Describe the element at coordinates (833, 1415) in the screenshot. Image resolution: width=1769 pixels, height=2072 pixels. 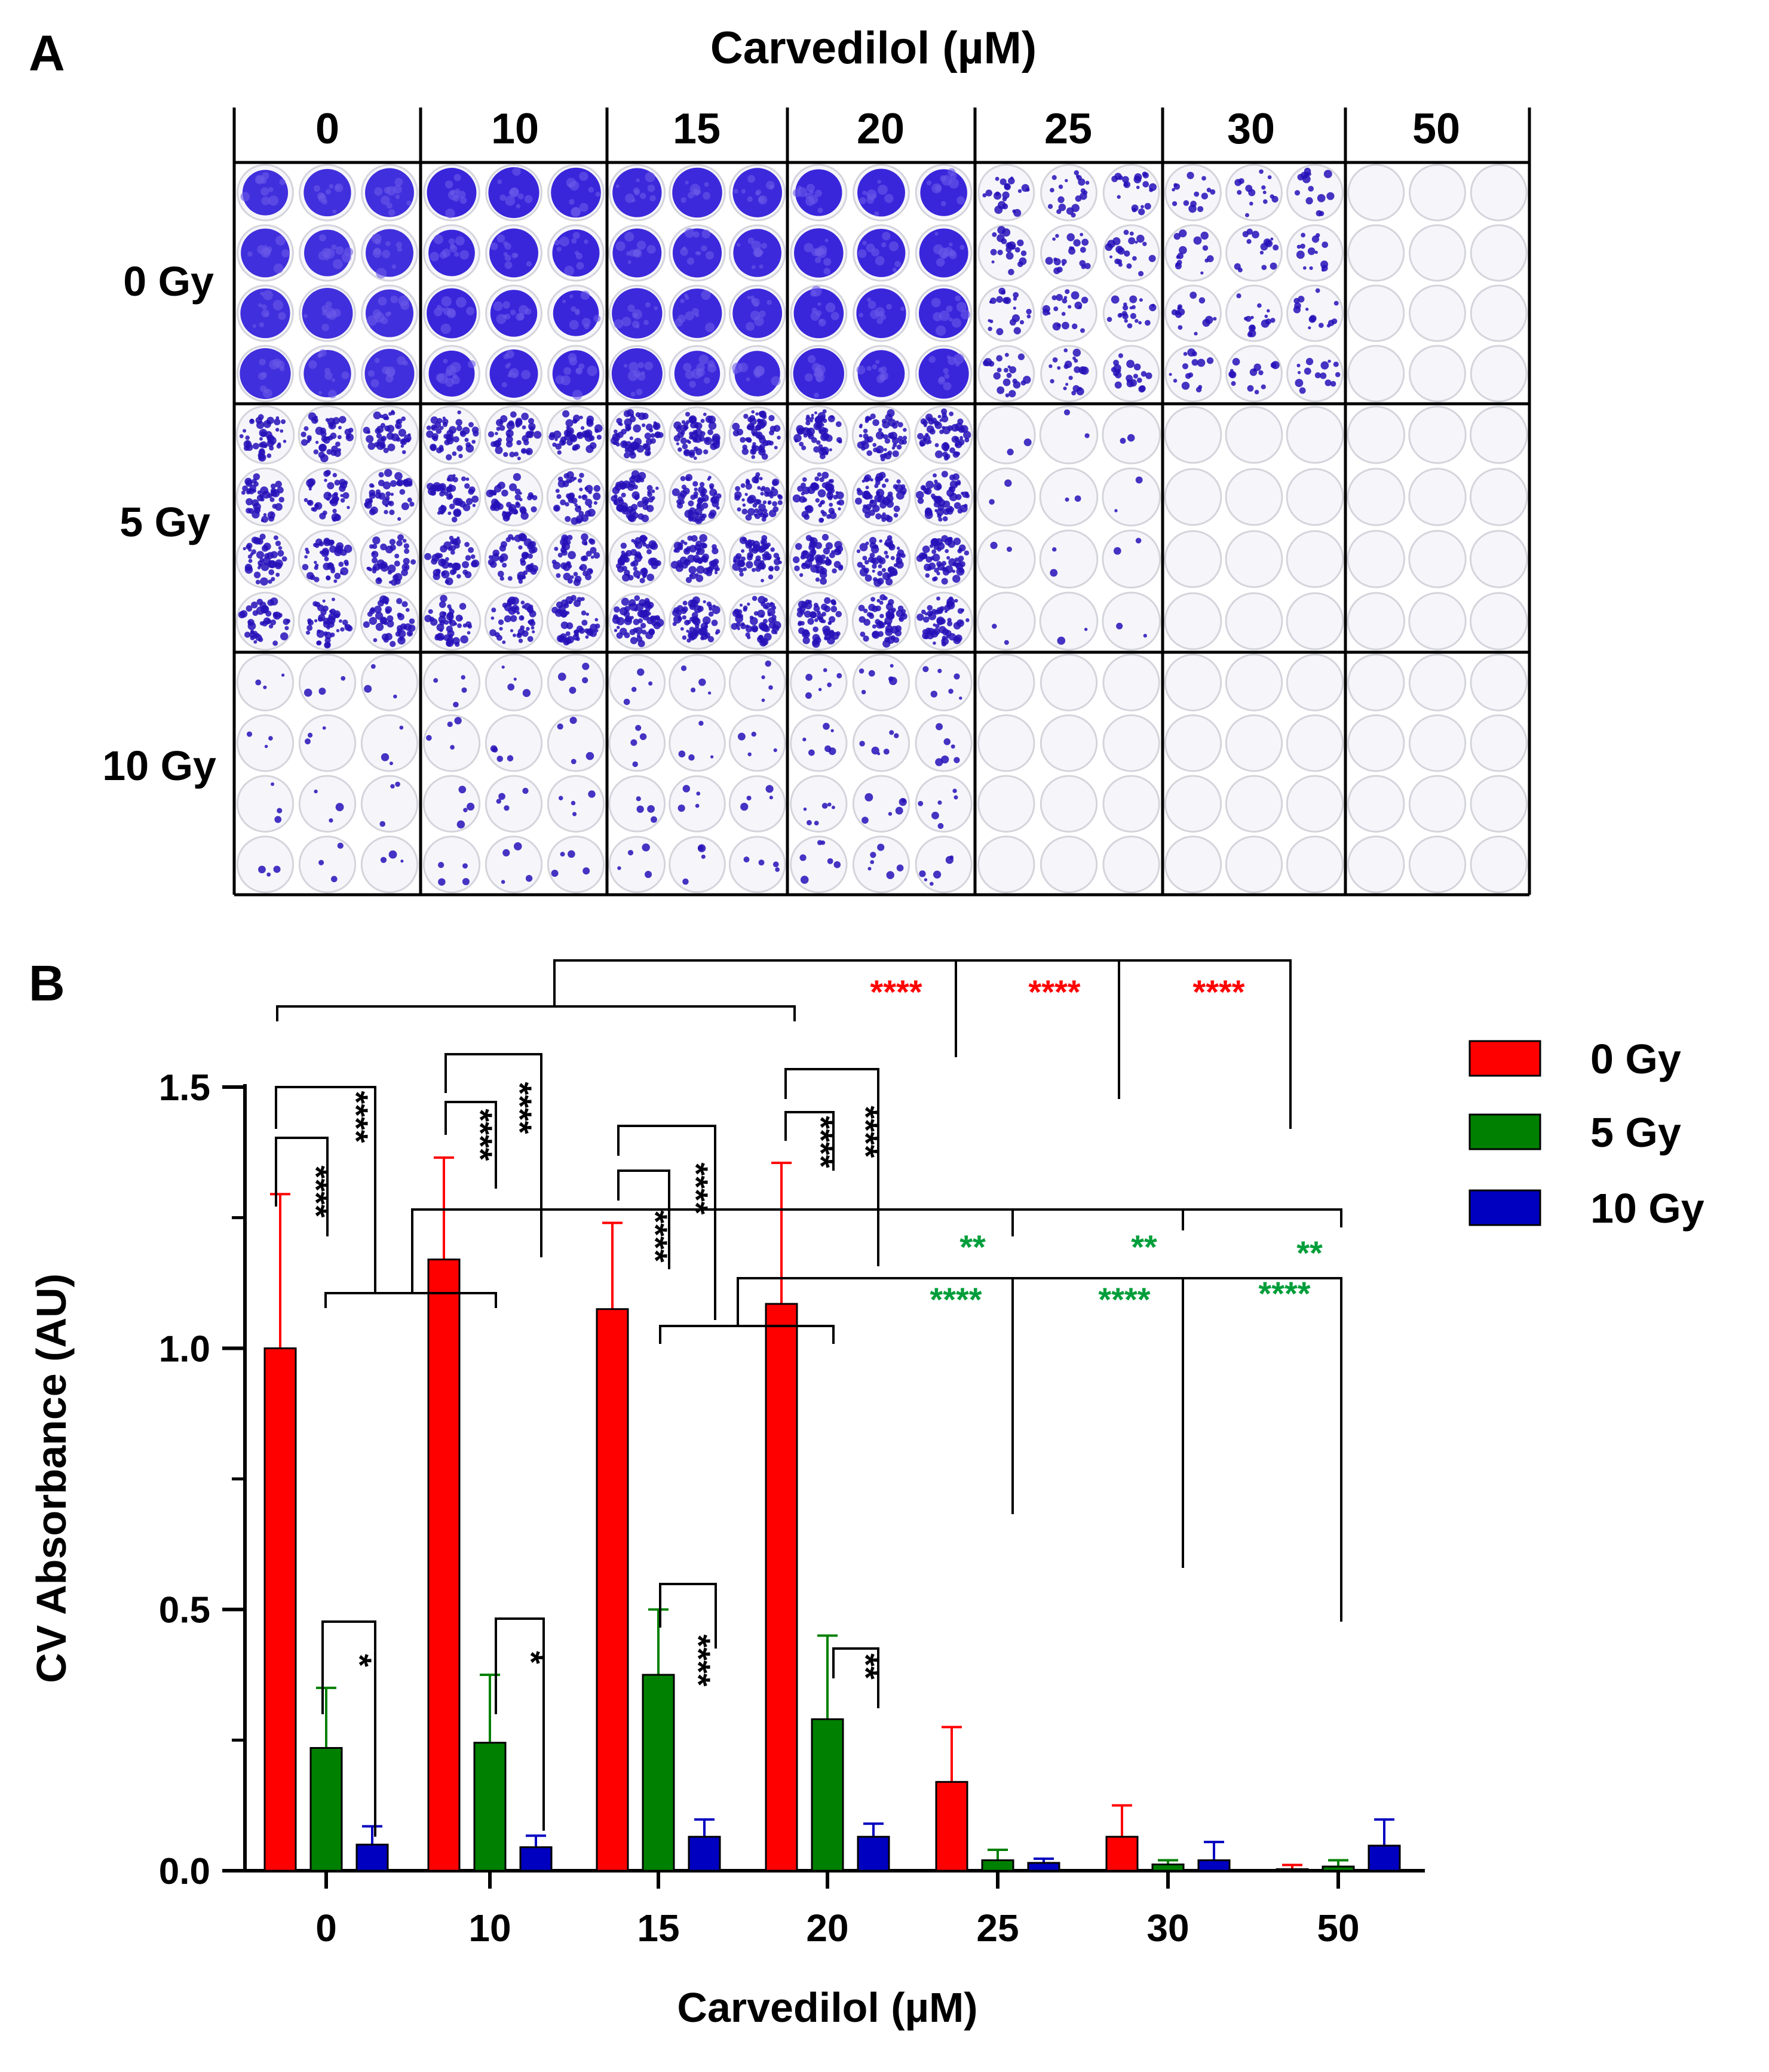
I see `between-group-5gy: ** ** ****** **** ****` at that location.